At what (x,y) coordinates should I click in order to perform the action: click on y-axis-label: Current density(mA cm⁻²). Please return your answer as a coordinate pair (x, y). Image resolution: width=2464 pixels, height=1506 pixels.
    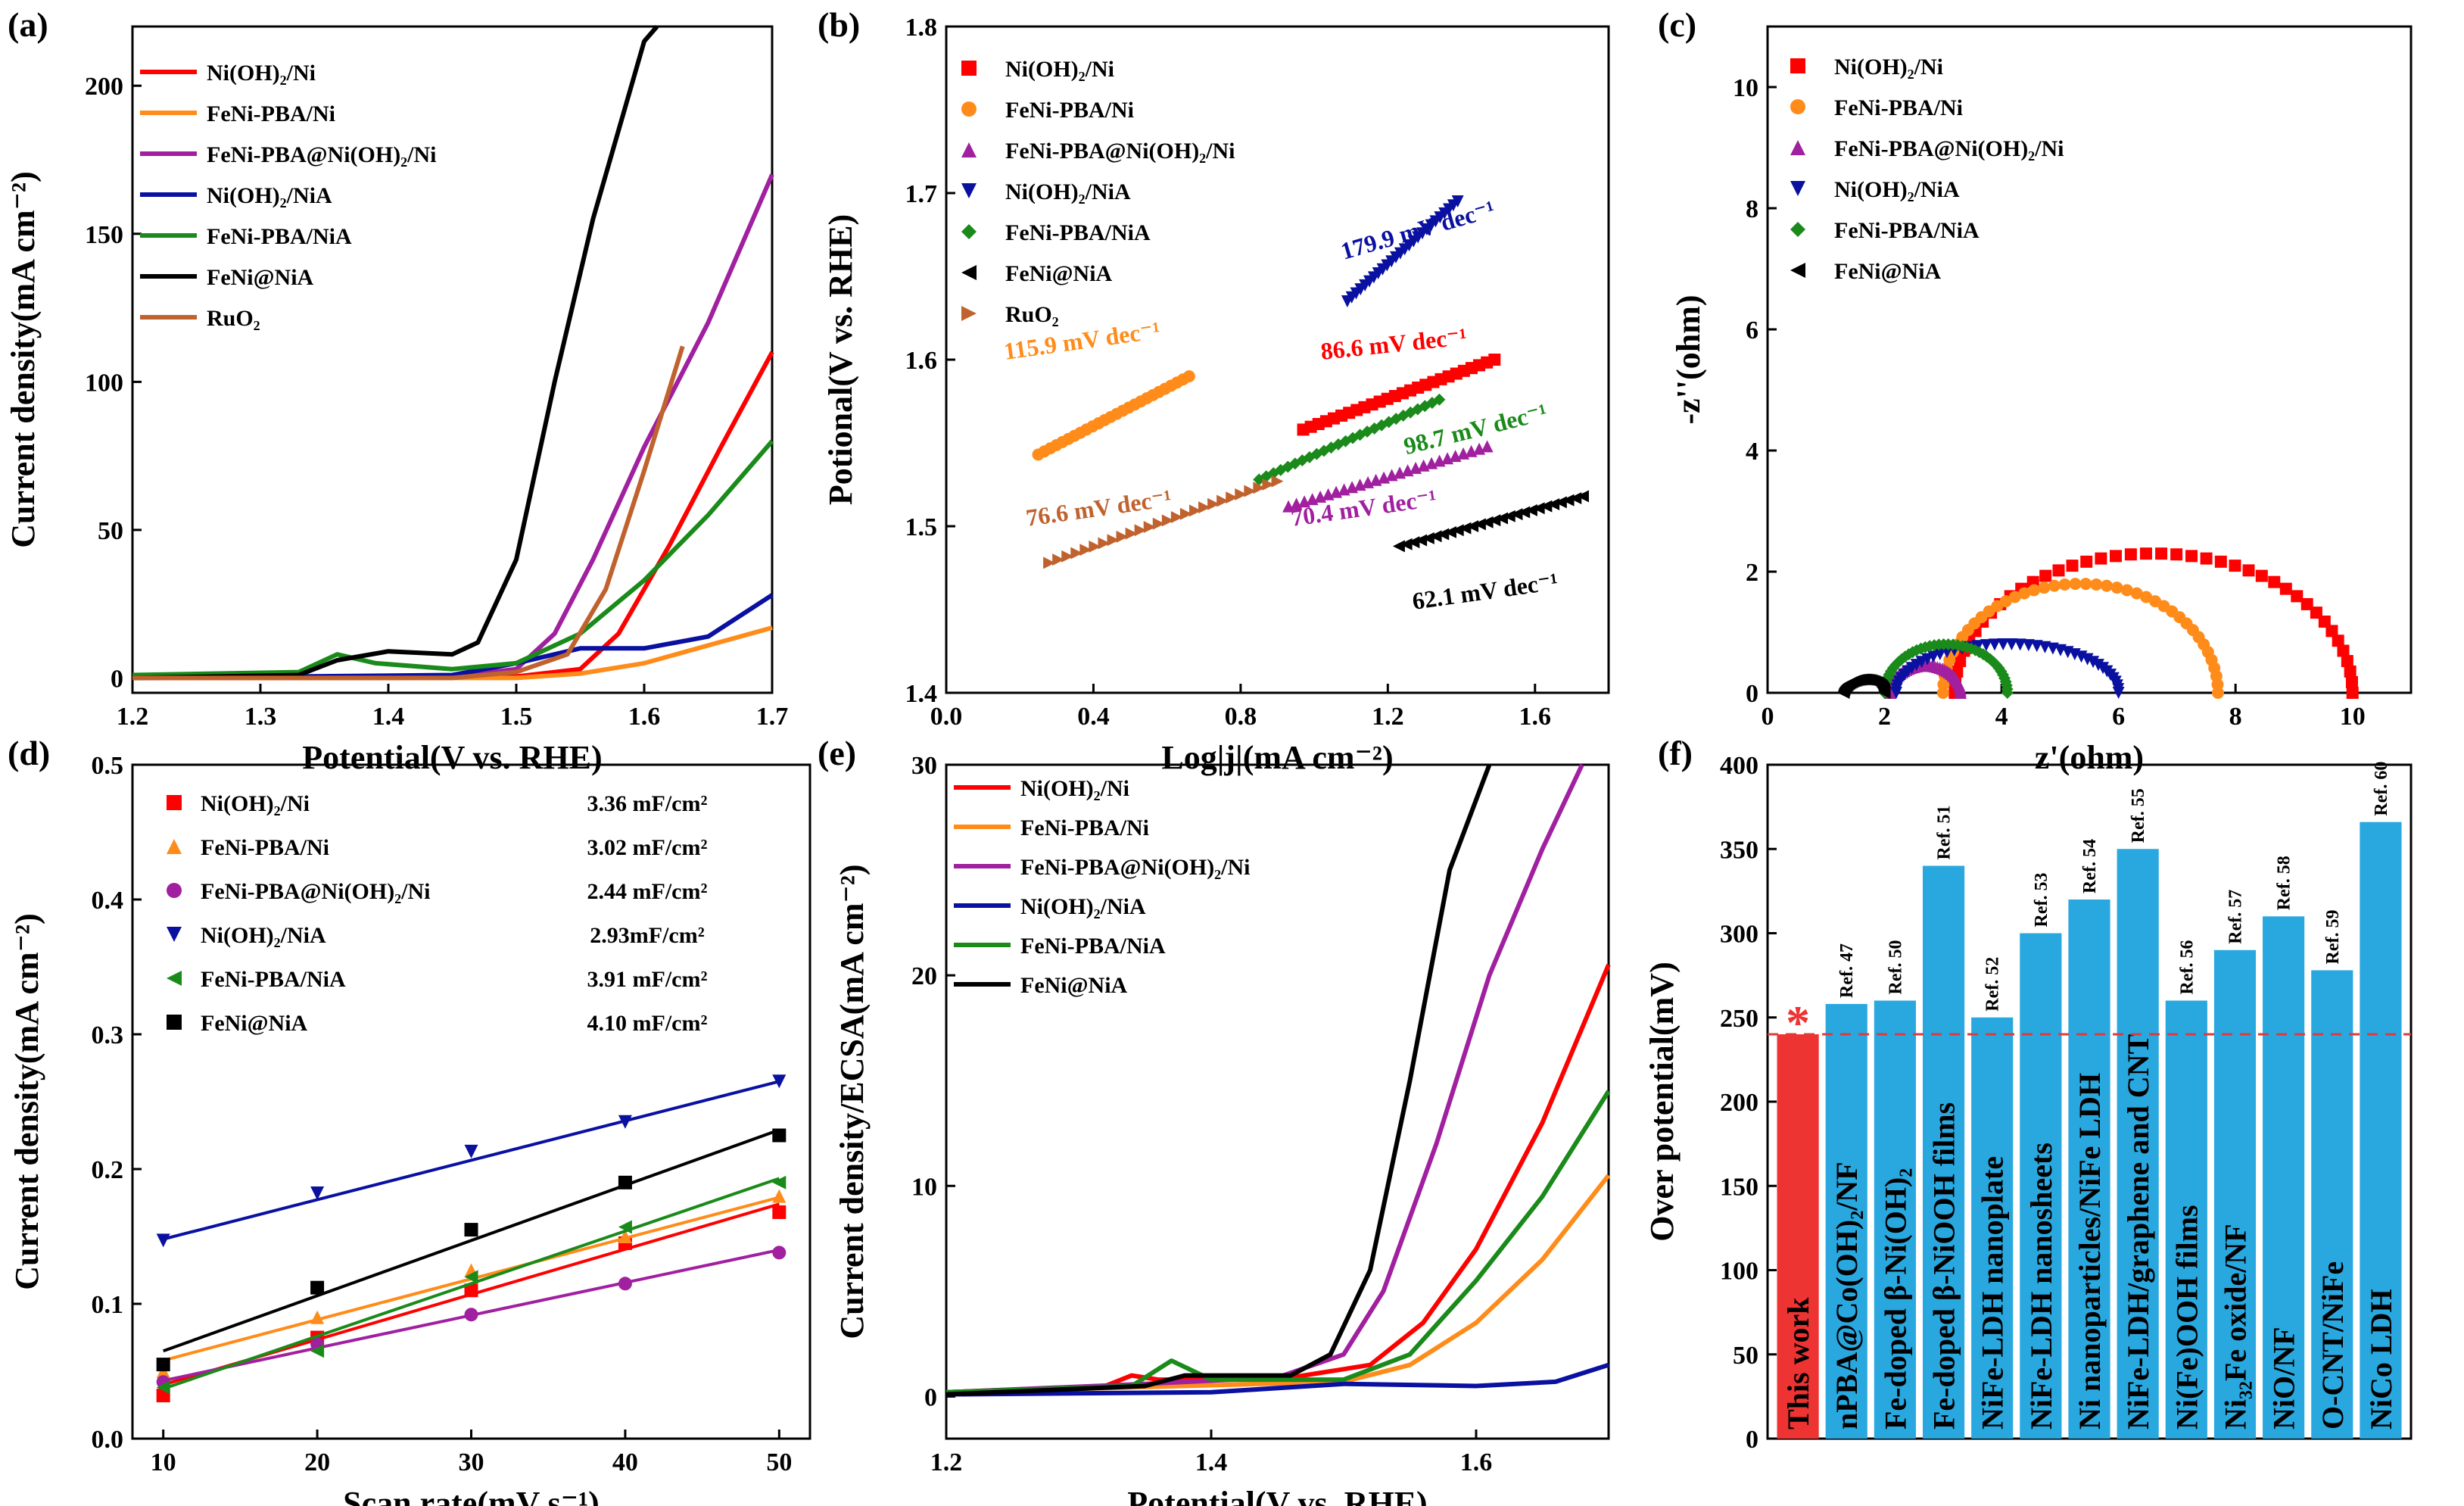
    Looking at the image, I should click on (26, 1101).